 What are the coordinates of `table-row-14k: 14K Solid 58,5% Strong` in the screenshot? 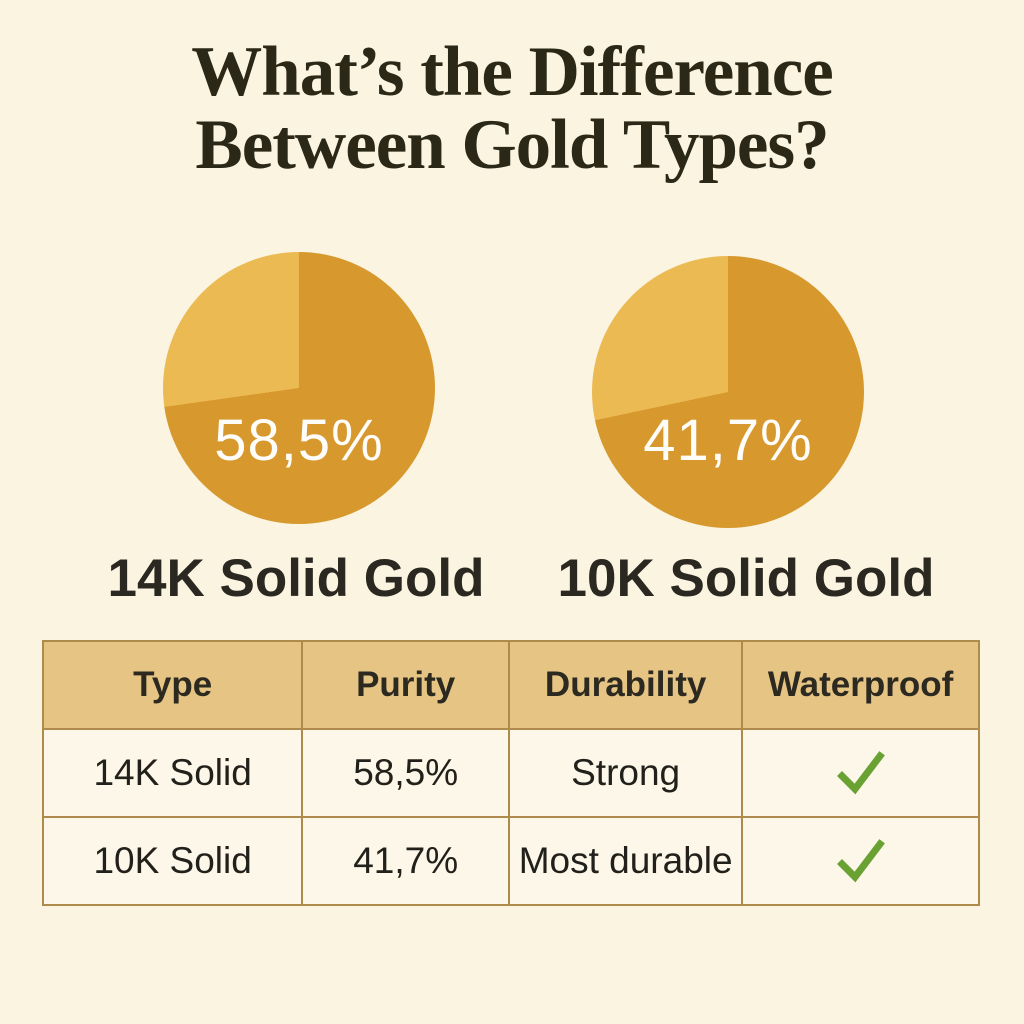 It's located at (510, 773).